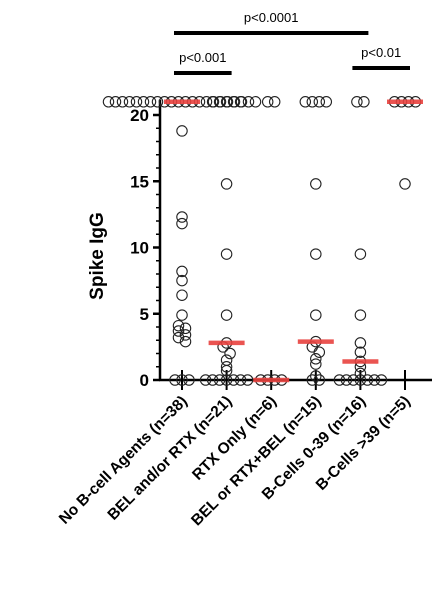 This screenshot has height=599, width=441. What do you see at coordinates (144, 314) in the screenshot?
I see `y-tick-label: 5` at bounding box center [144, 314].